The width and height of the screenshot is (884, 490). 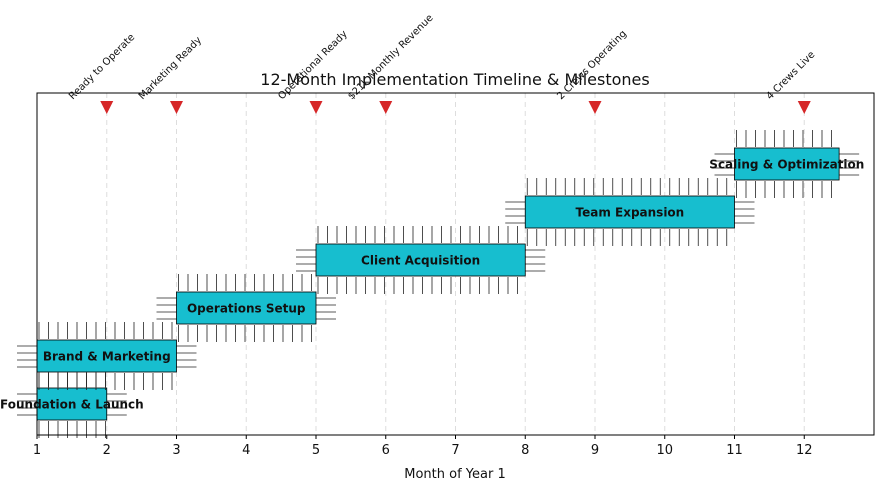 I want to click on phase-group: Operations Setup, so click(x=246, y=308).